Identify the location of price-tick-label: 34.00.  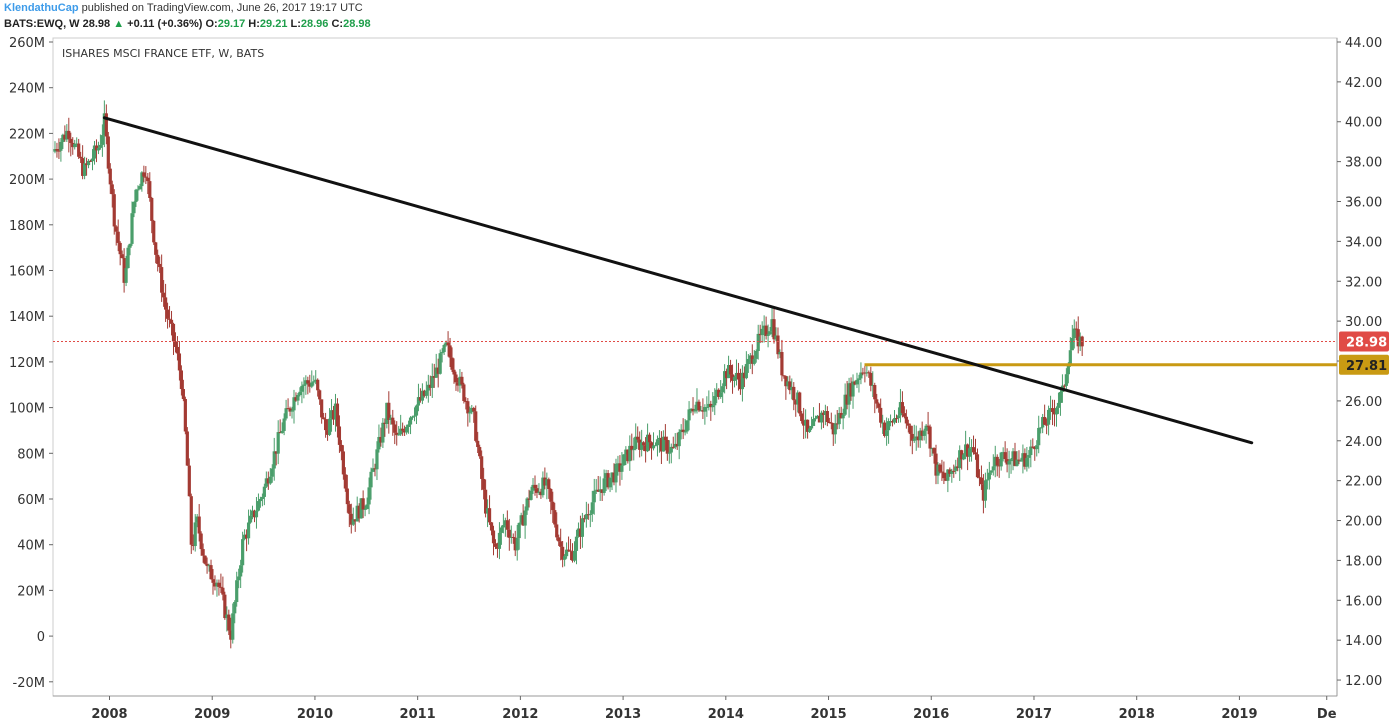
(1363, 242).